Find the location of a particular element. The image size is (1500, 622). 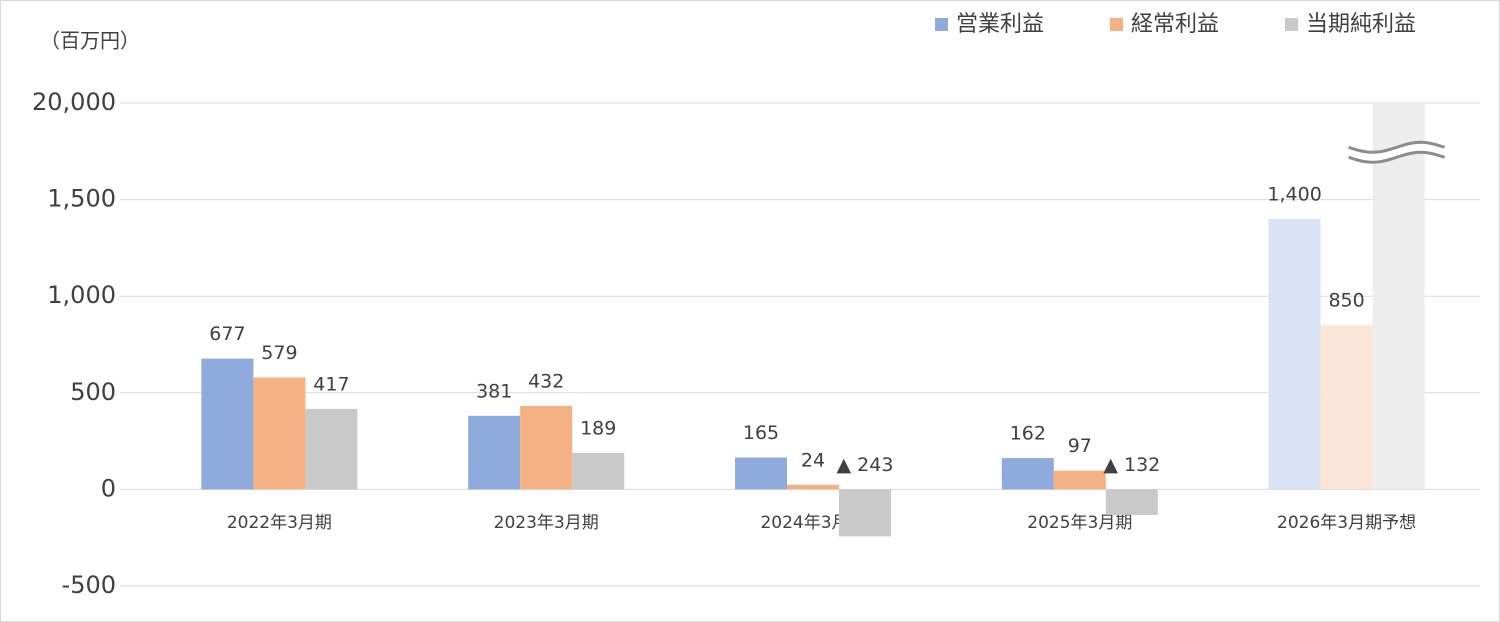

data-label: 432 is located at coordinates (546, 381).